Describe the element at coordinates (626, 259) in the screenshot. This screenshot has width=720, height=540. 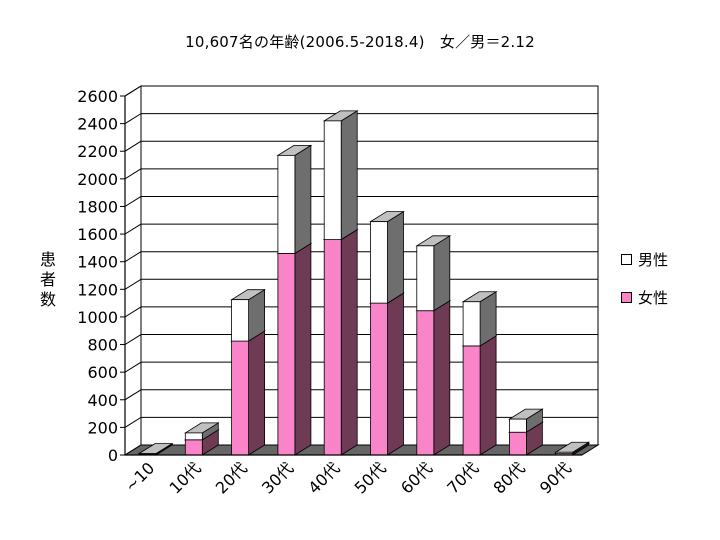
I see `legend-swatch-male` at that location.